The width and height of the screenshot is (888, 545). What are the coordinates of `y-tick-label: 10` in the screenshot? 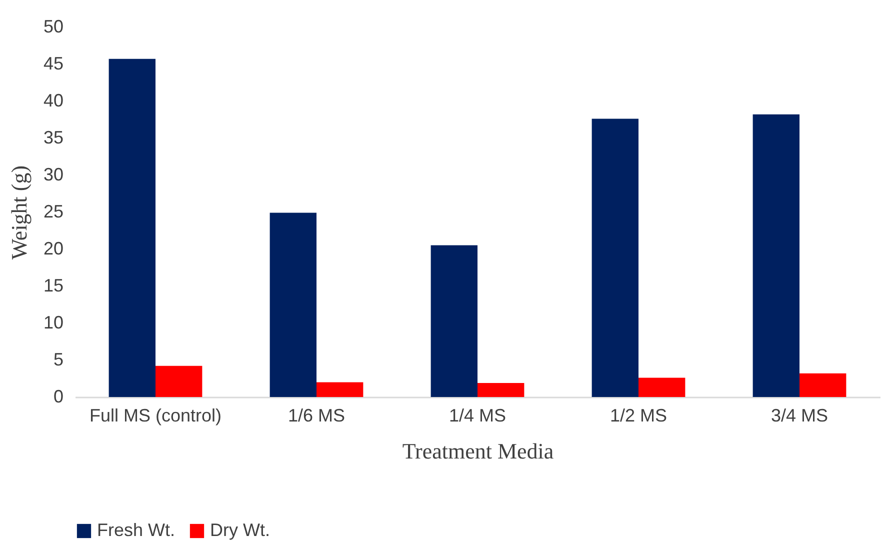 It's located at (53, 322).